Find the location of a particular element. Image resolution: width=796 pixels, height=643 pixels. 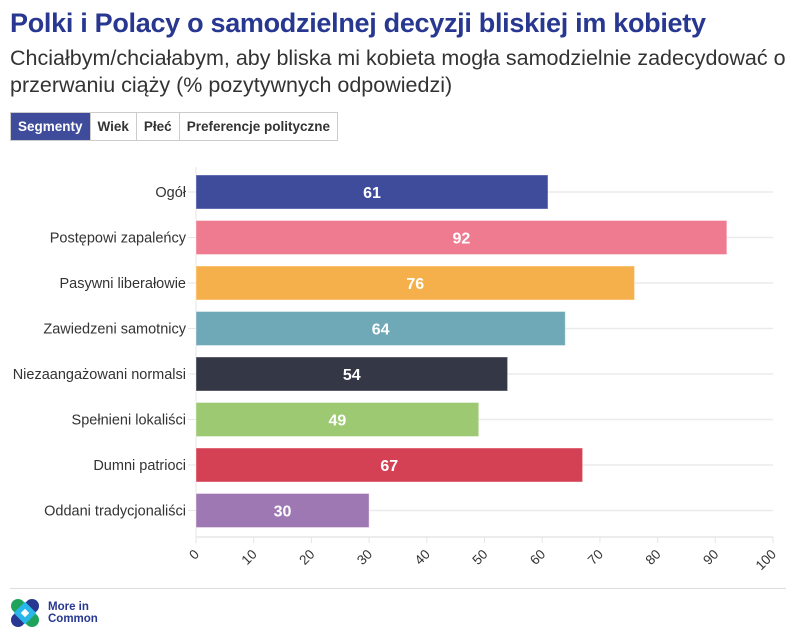

category-label: Zawiedzeni samotnicy is located at coordinates (114, 330).